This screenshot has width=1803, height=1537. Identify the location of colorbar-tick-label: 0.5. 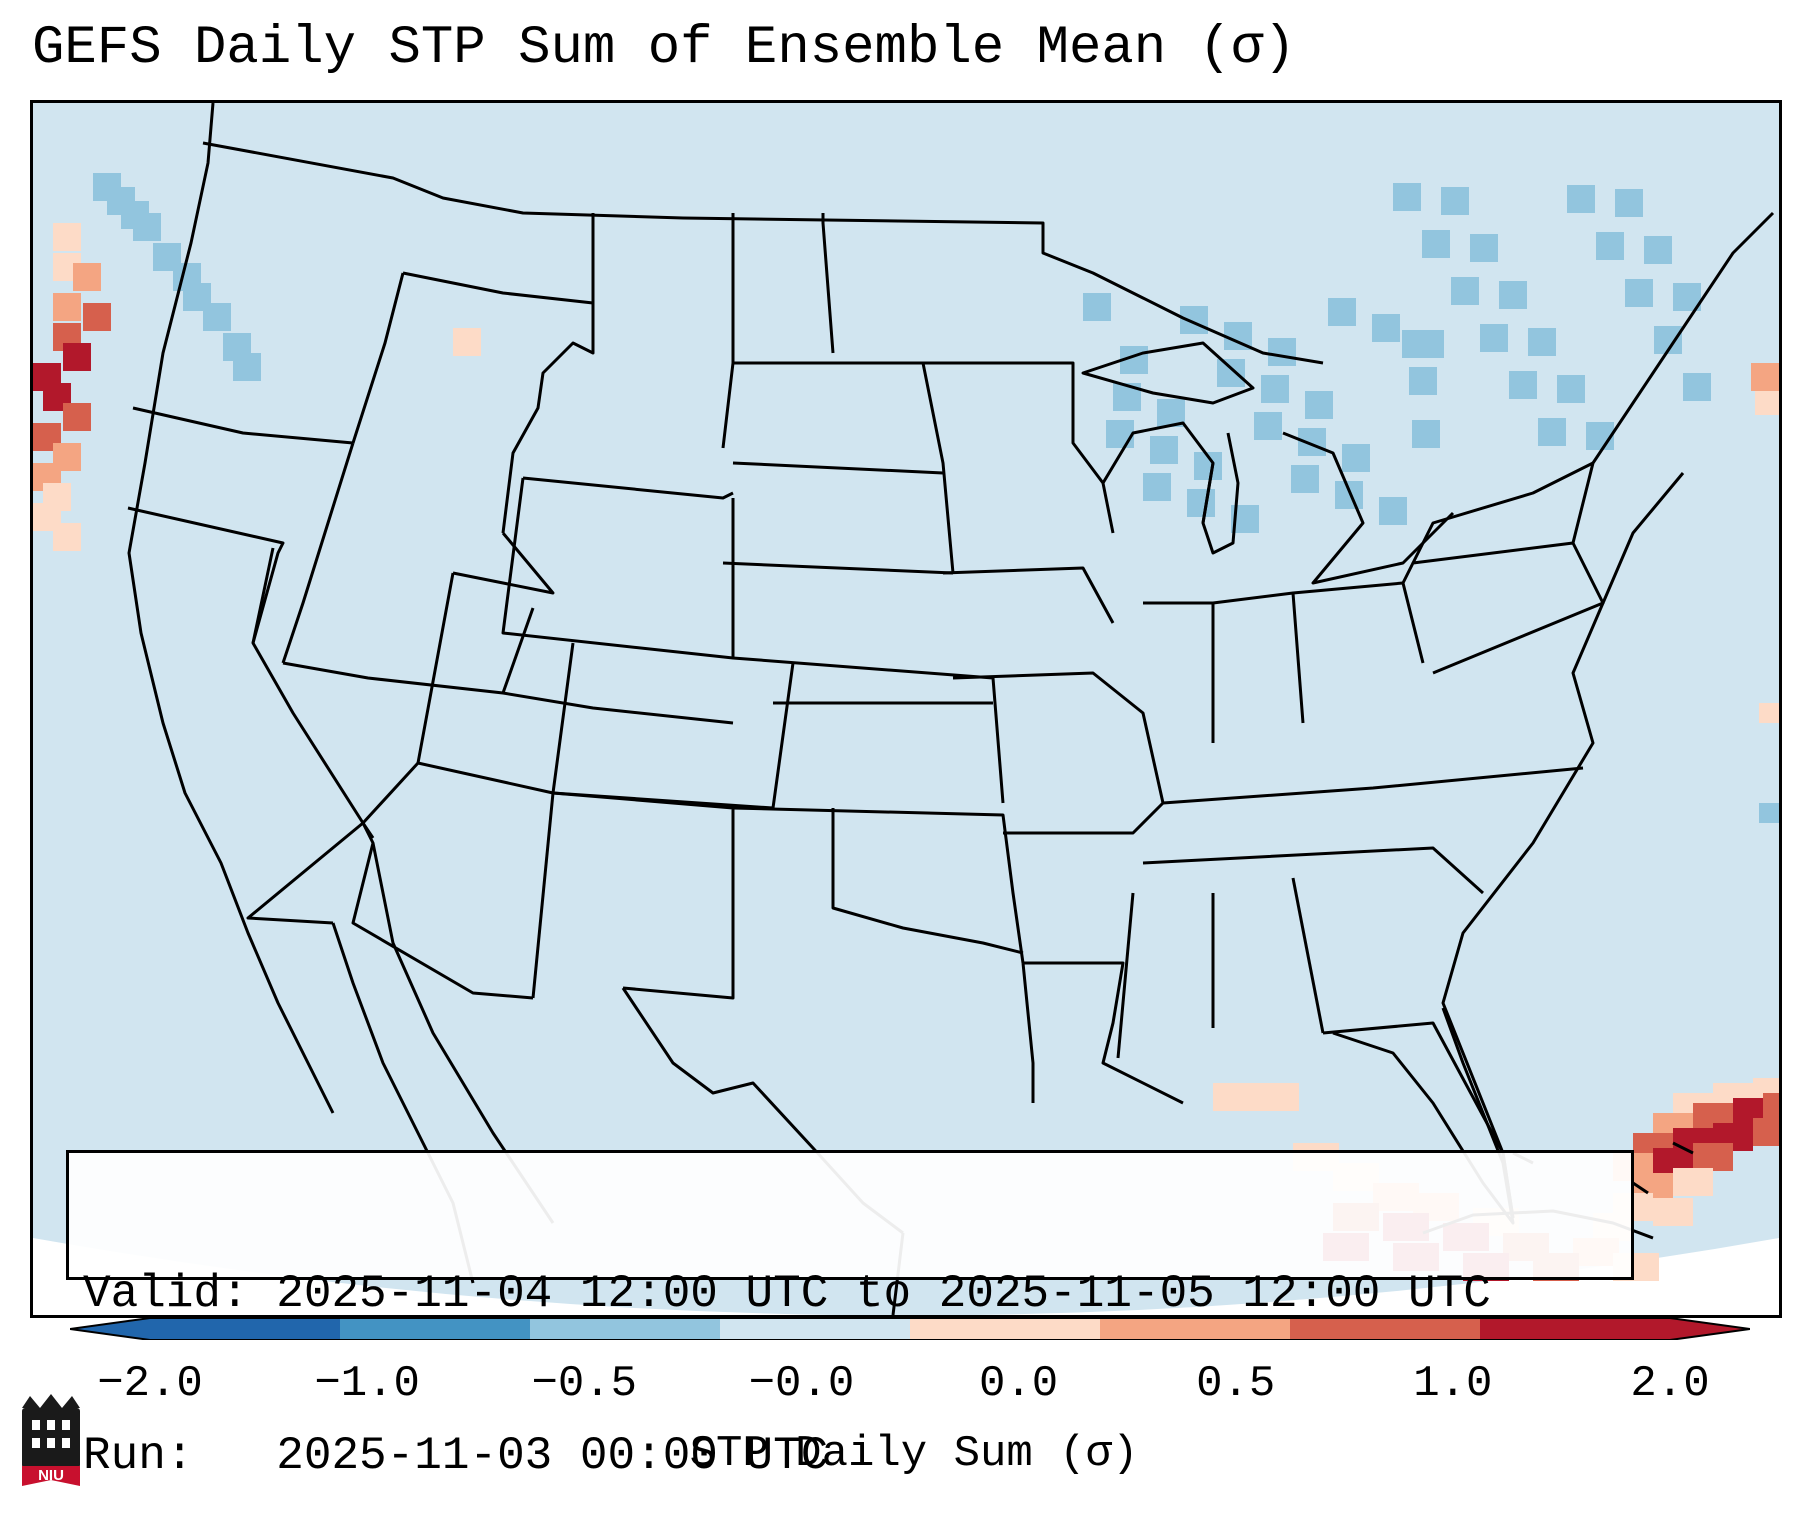
(1236, 1384).